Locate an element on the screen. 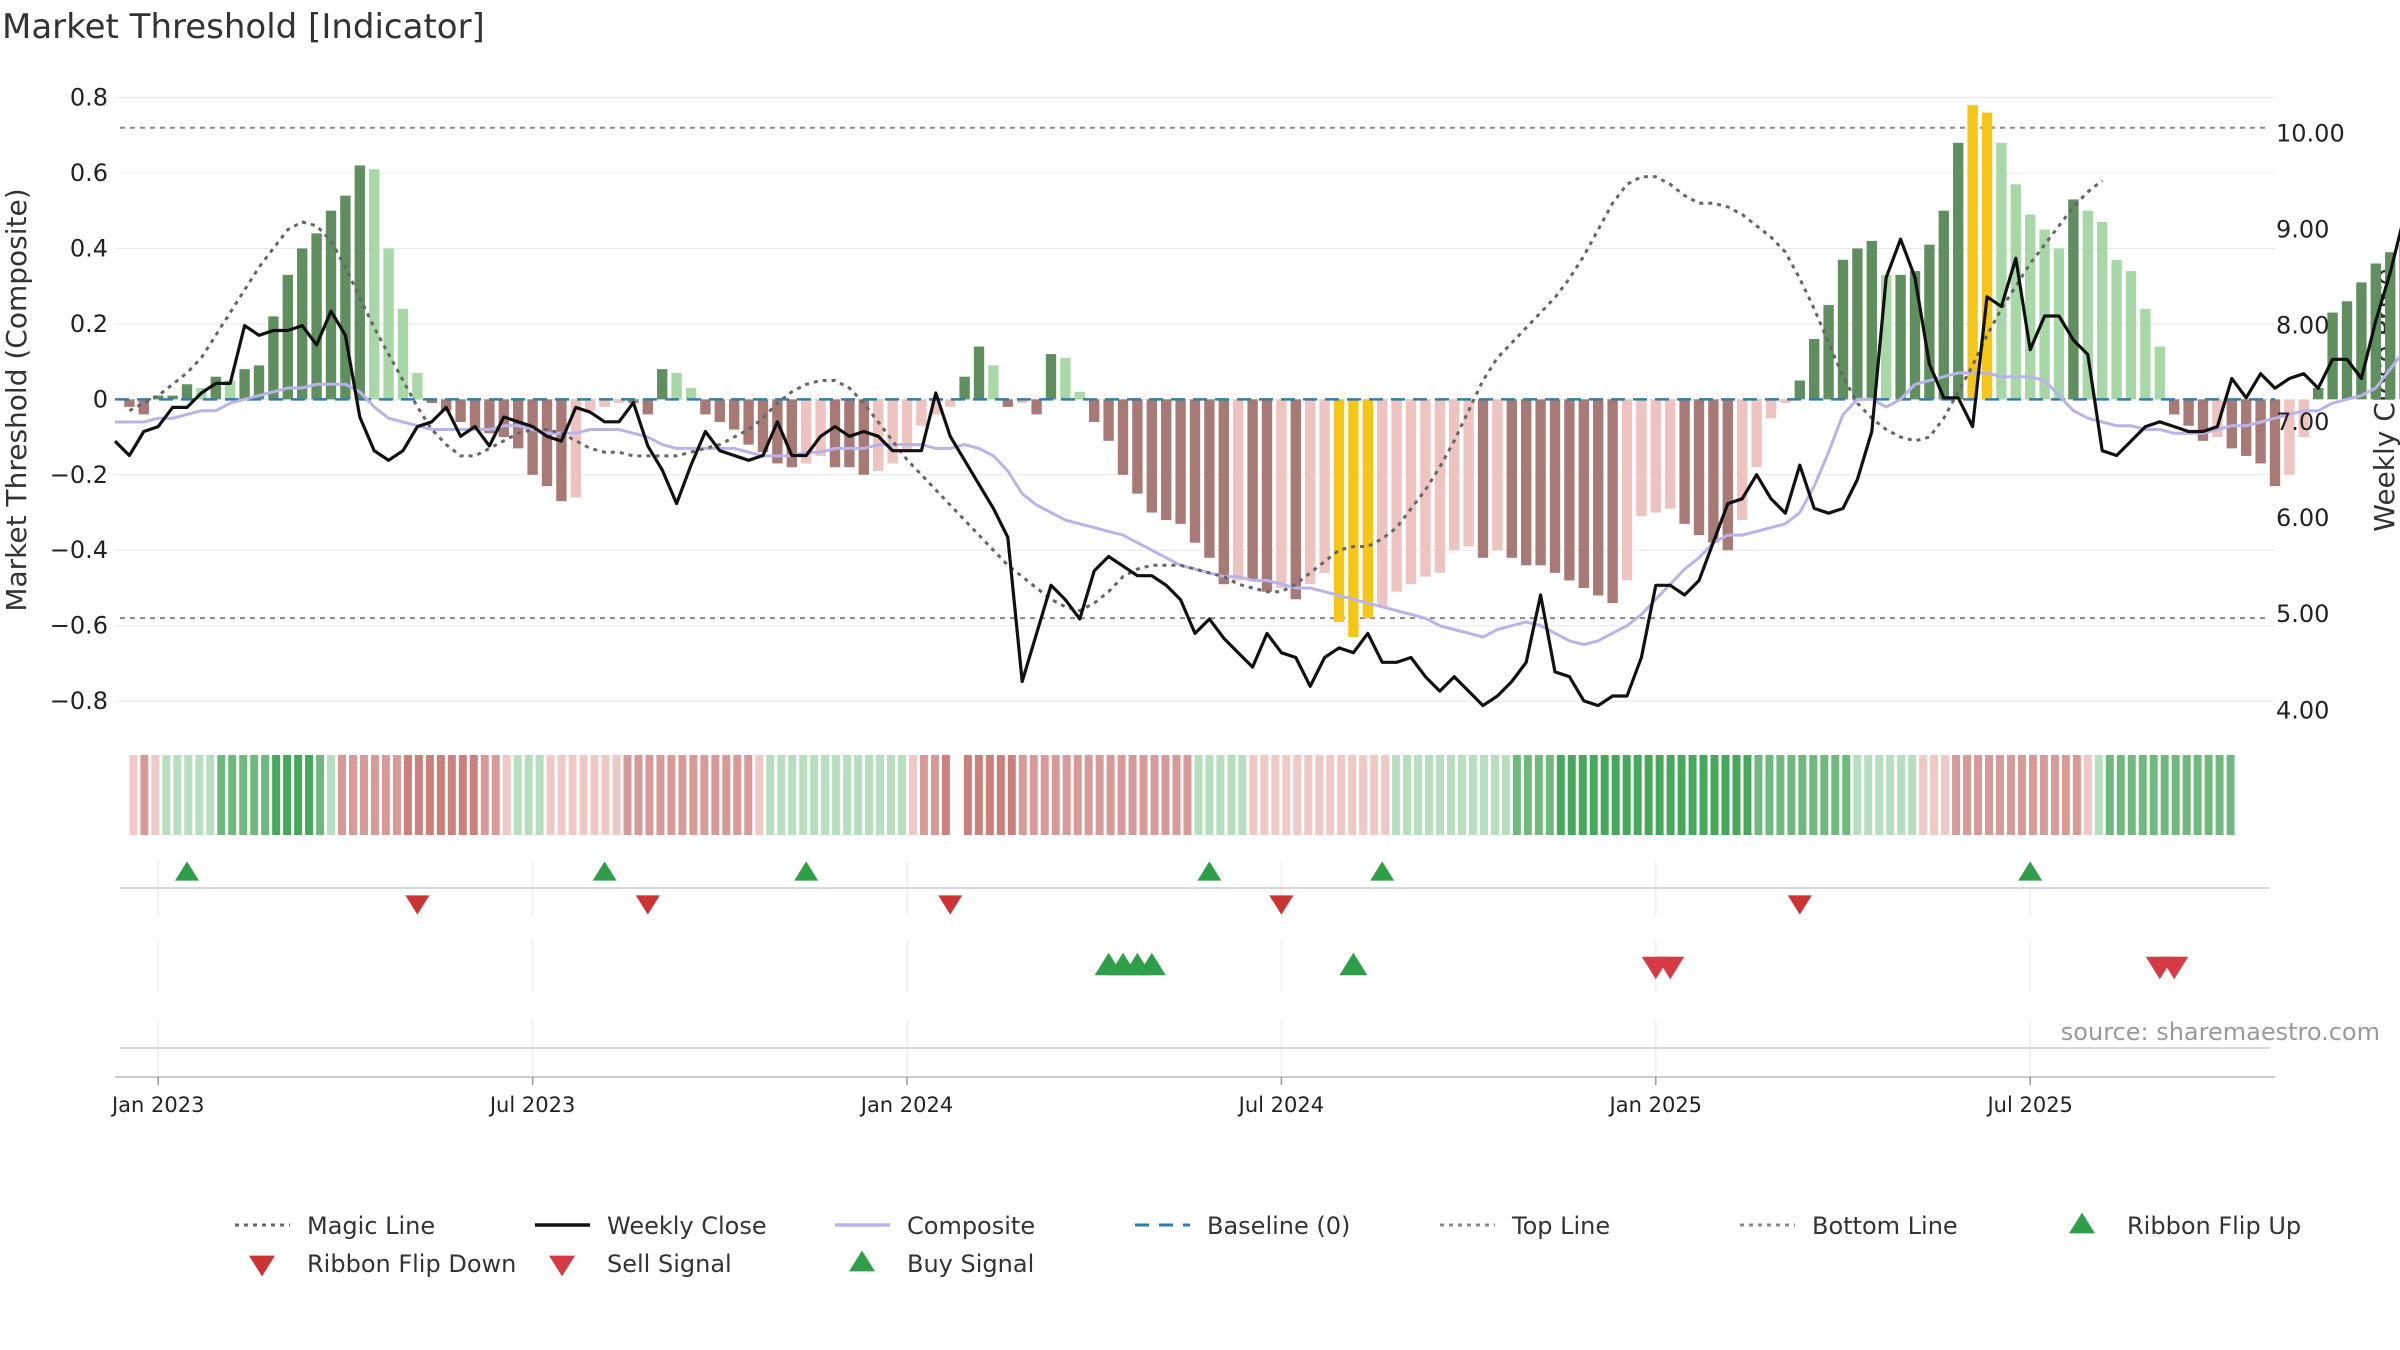  legend-label: Sell Signal is located at coordinates (669, 1264).